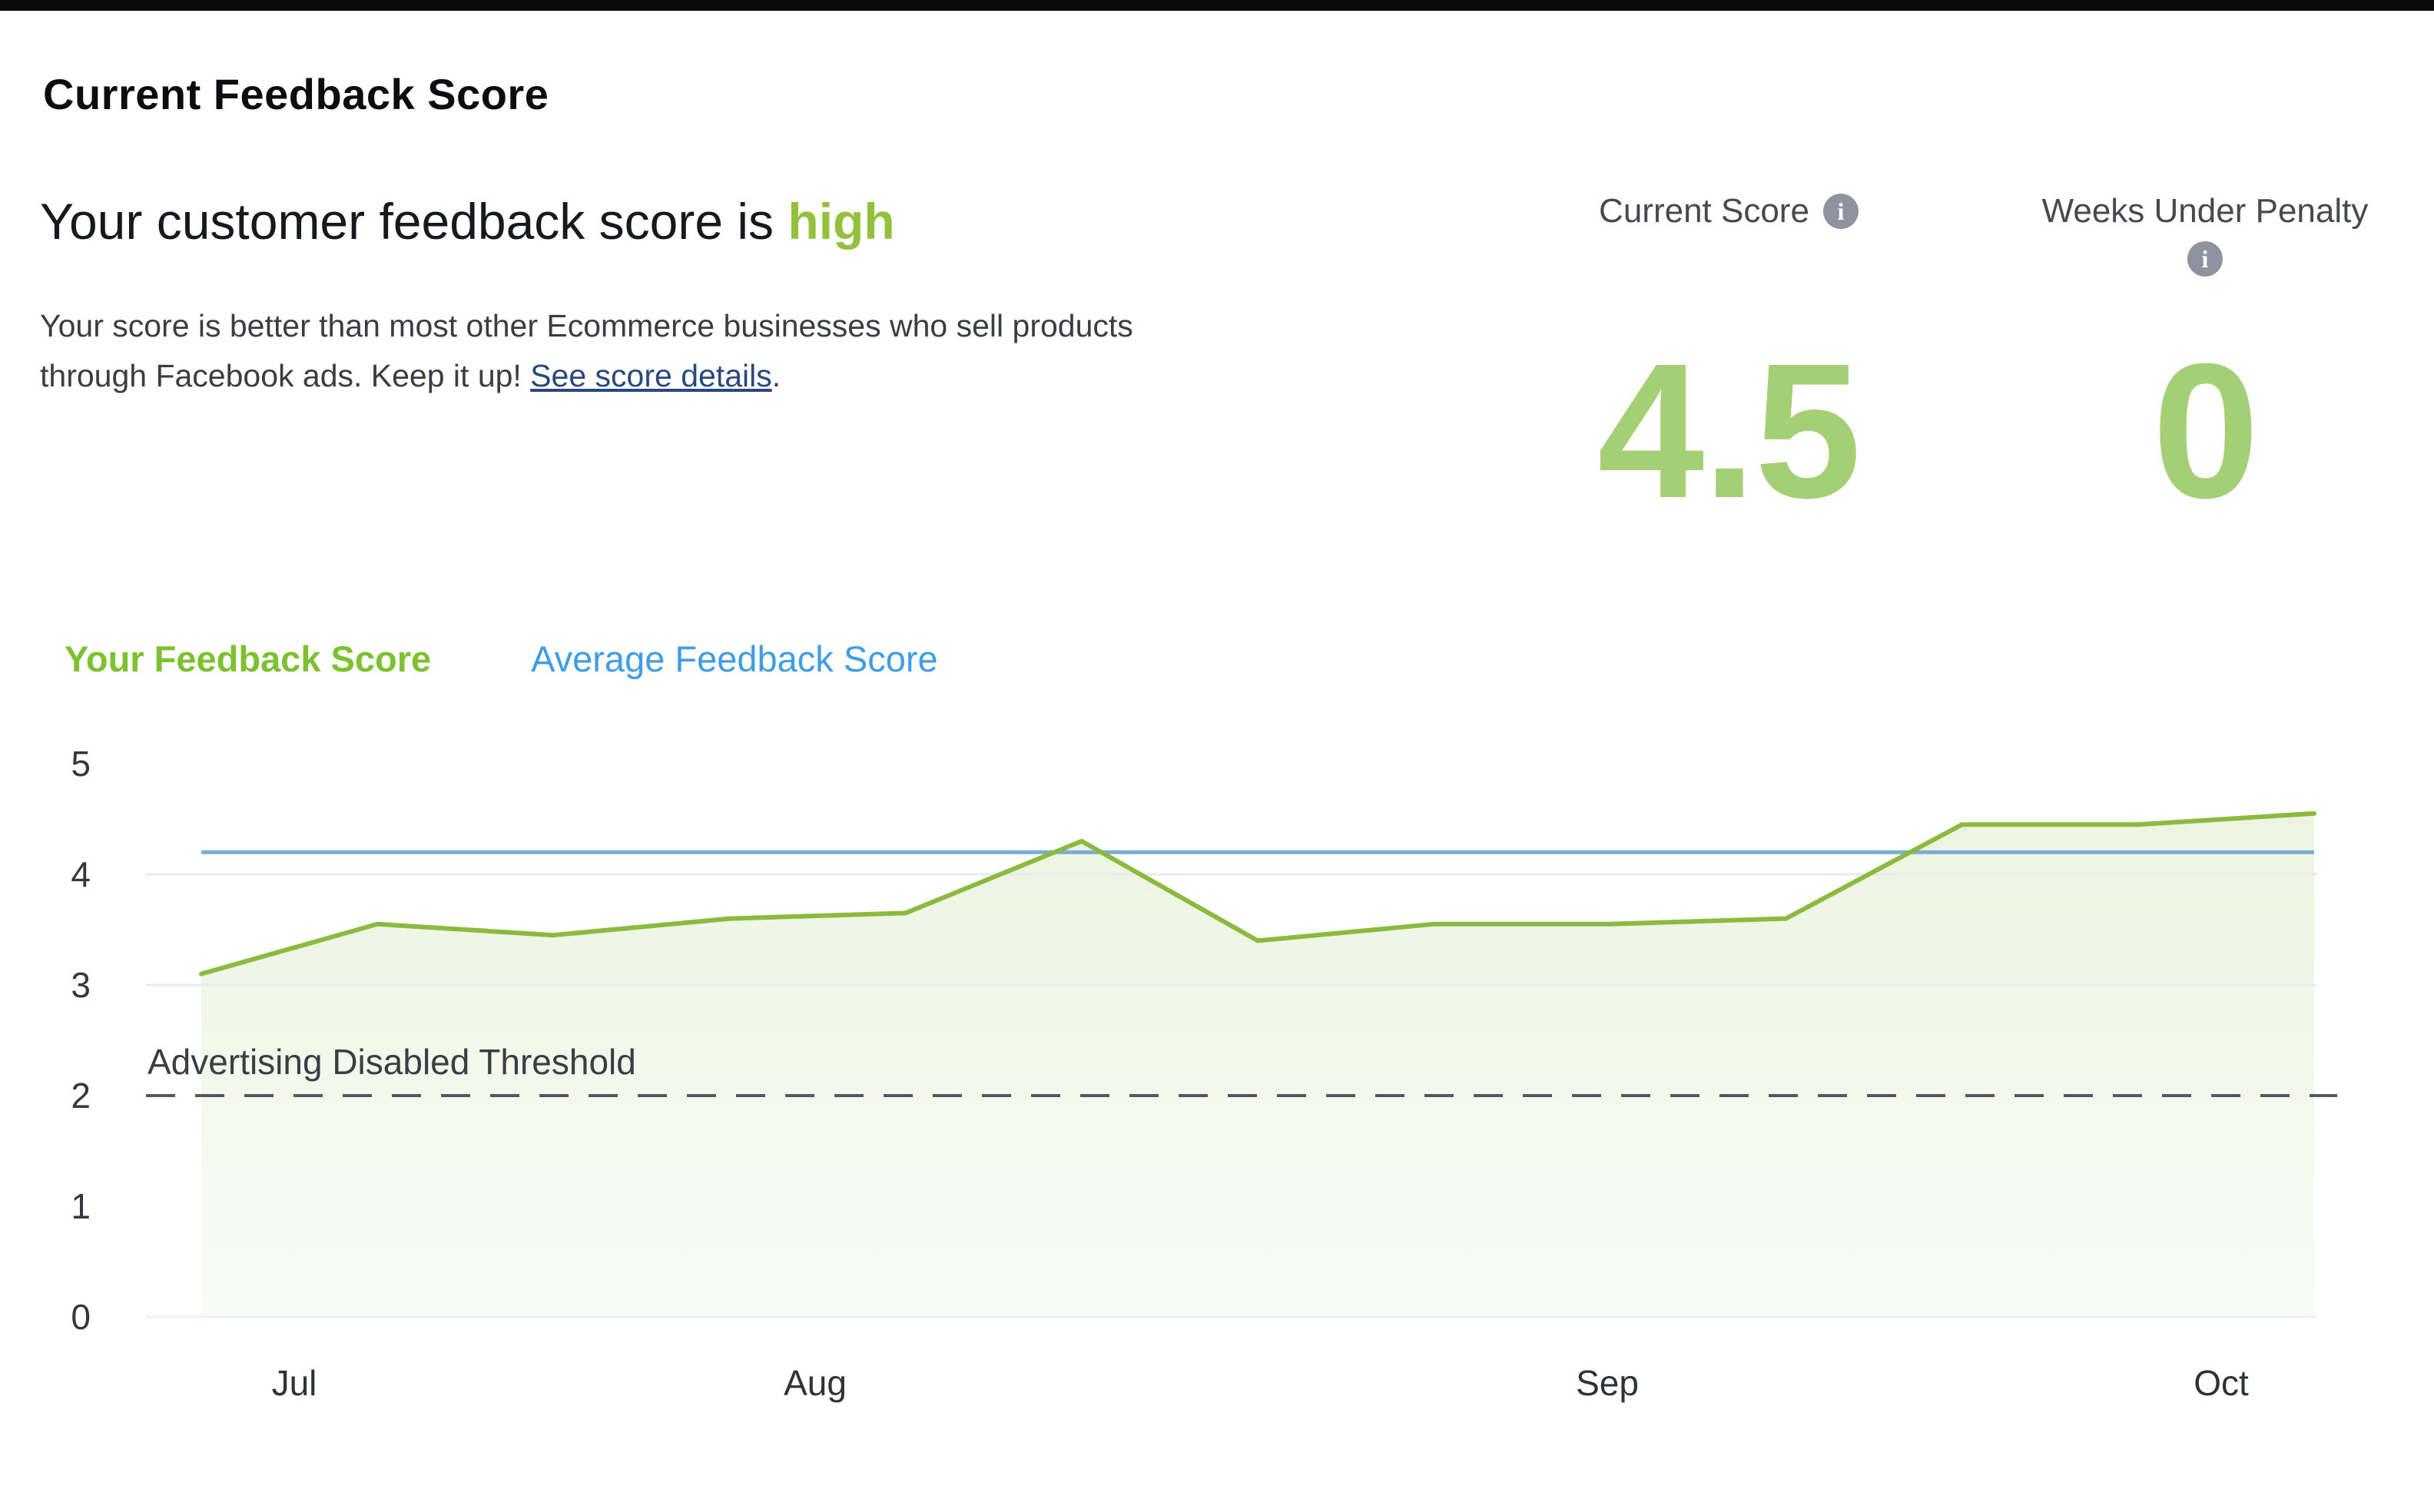 This screenshot has width=2434, height=1512. I want to click on x-axis-label: Sep, so click(1607, 1383).